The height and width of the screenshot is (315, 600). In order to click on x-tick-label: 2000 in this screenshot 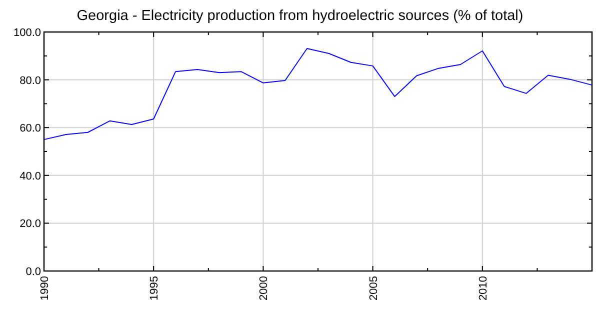, I will do `click(264, 288)`.